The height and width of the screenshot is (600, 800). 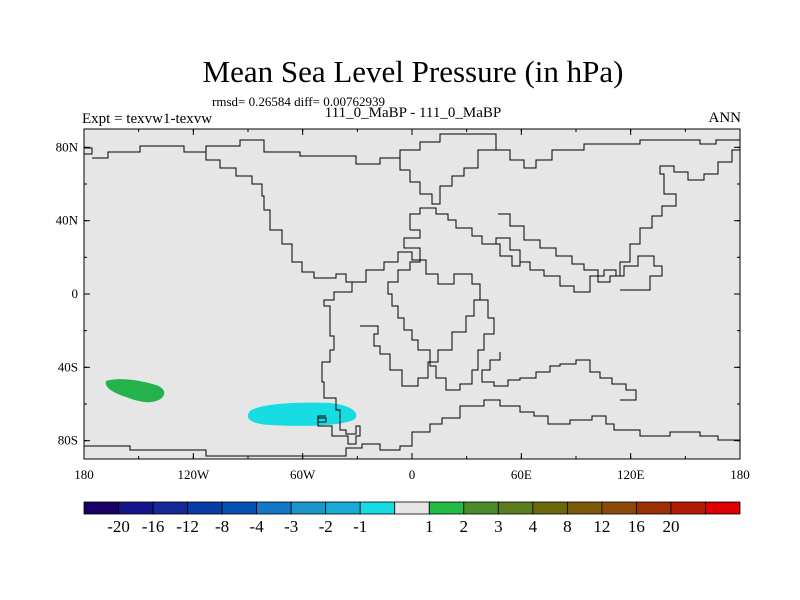 I want to click on season-label: ANN, so click(x=725, y=118).